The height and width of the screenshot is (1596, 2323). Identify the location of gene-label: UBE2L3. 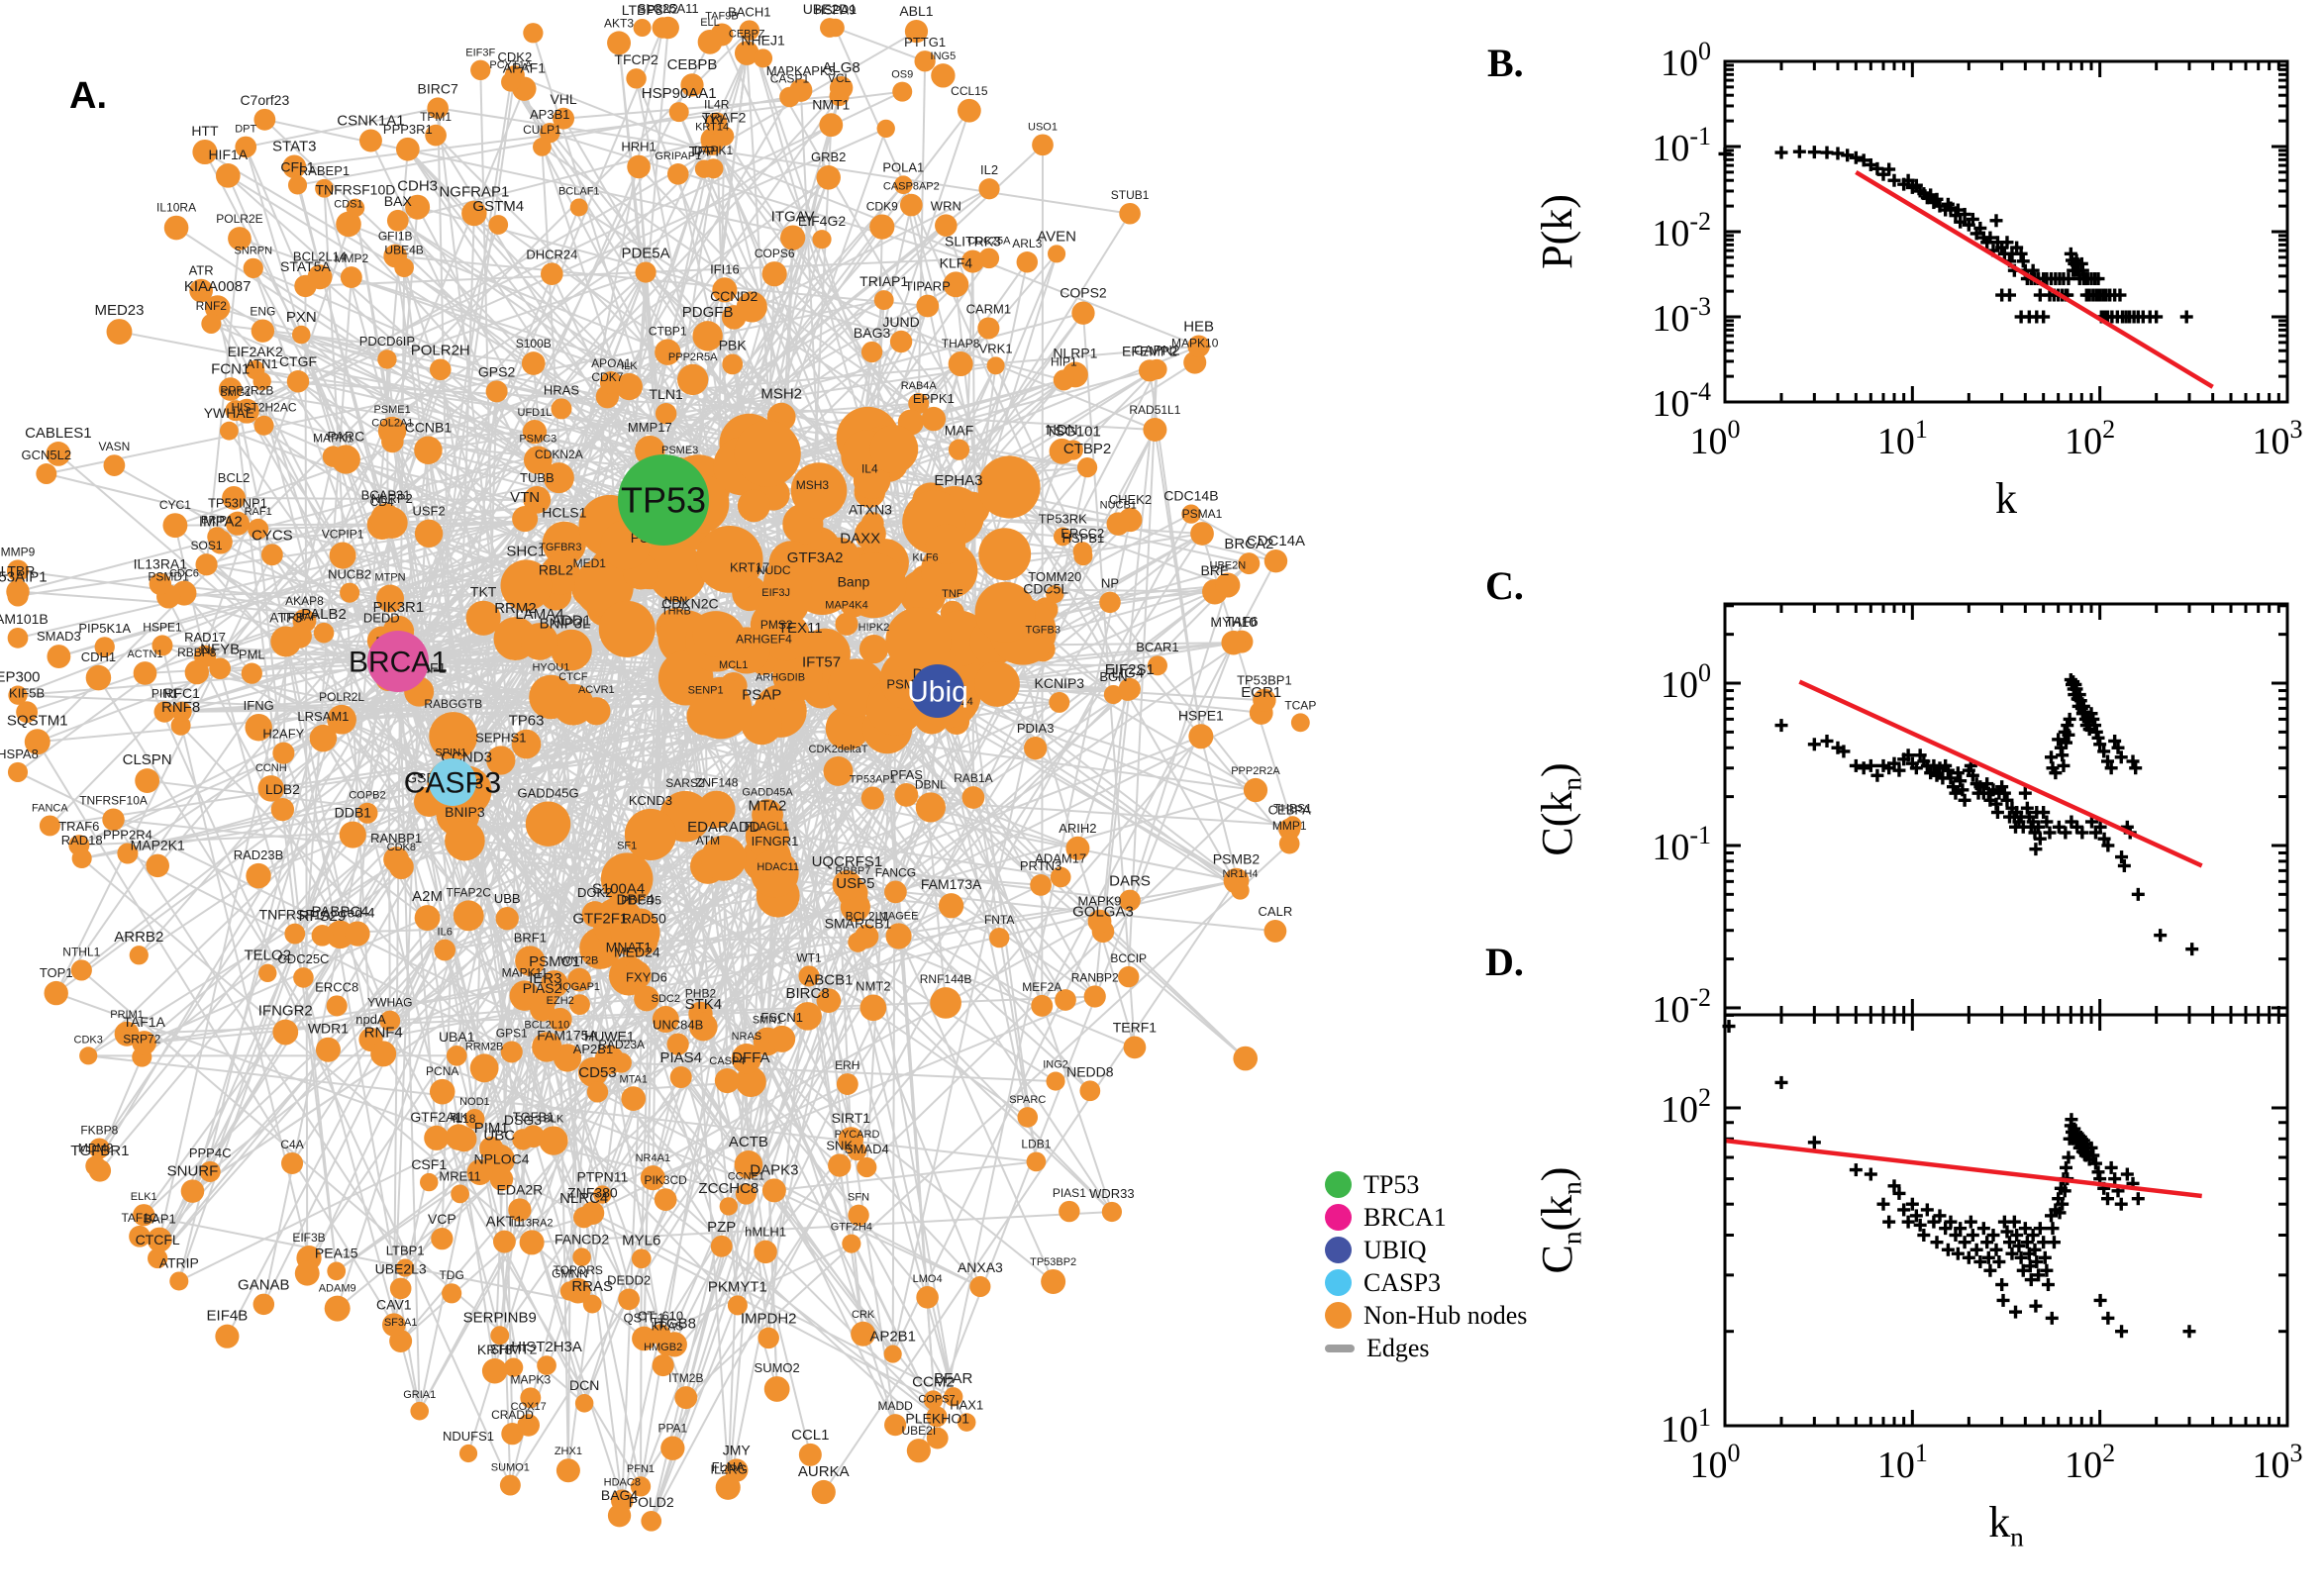
(401, 1269).